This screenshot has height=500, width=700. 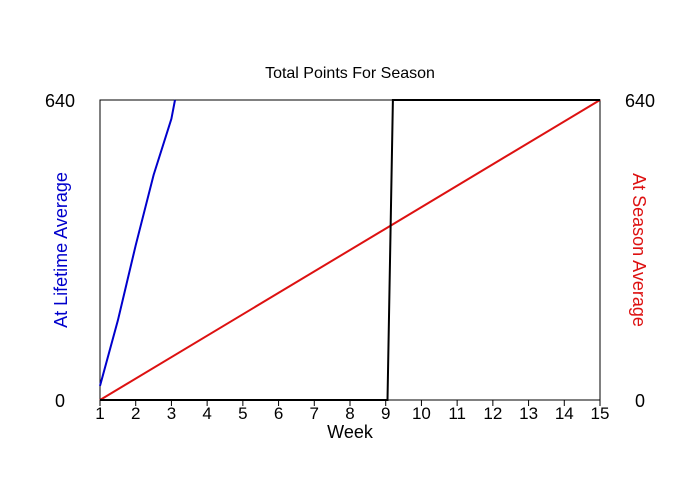 What do you see at coordinates (60, 401) in the screenshot?
I see `left-y-min-label: 0` at bounding box center [60, 401].